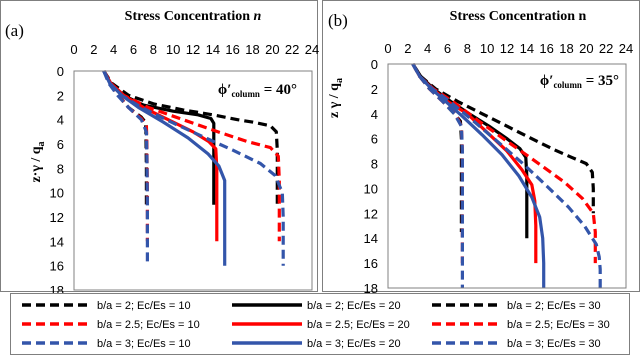  Describe the element at coordinates (566, 48) in the screenshot. I see `panel-b-x-tick-label: 18` at that location.